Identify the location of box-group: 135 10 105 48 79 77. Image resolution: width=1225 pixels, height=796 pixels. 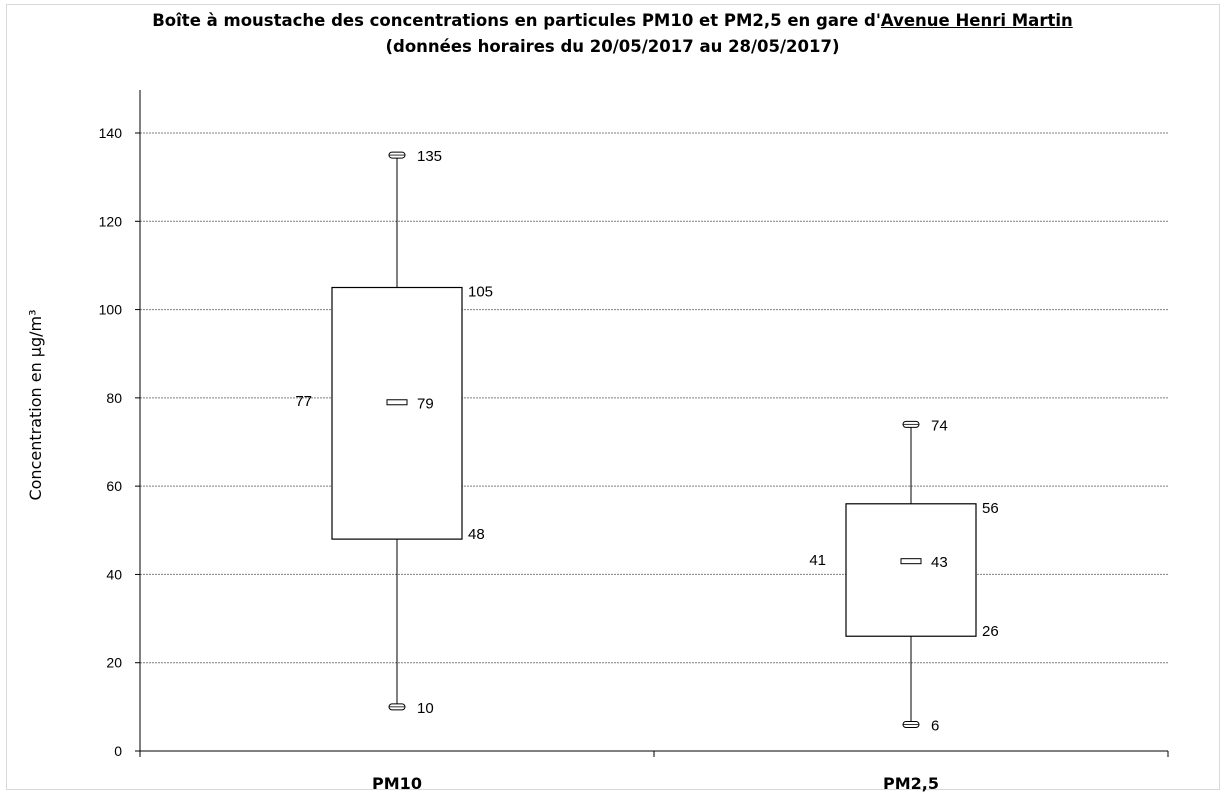
(394, 432).